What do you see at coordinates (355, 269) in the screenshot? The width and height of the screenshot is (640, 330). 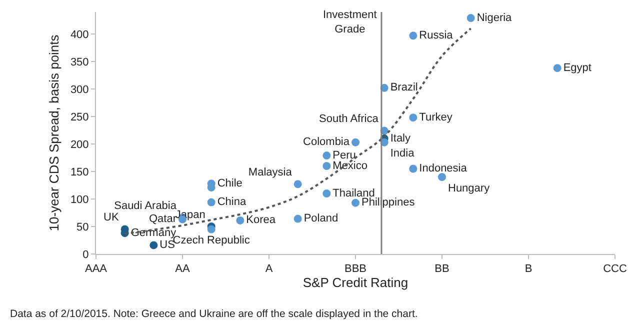 I see `x-tick-label: BBB` at bounding box center [355, 269].